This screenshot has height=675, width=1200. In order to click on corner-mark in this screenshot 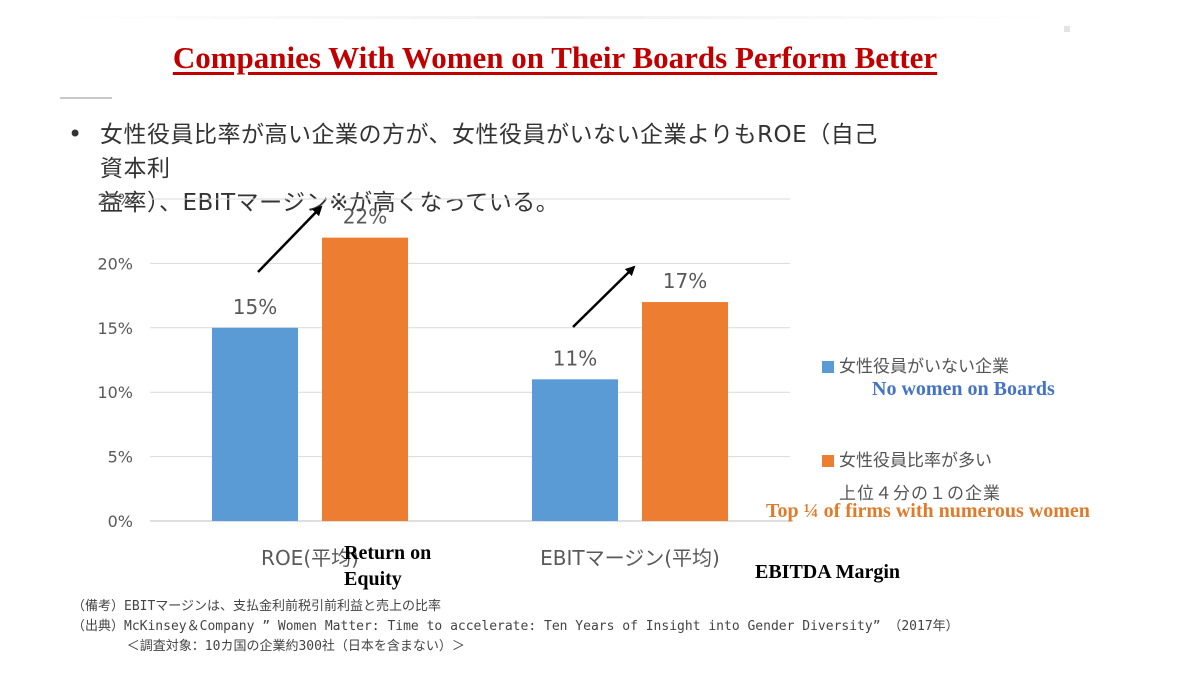, I will do `click(1067, 29)`.